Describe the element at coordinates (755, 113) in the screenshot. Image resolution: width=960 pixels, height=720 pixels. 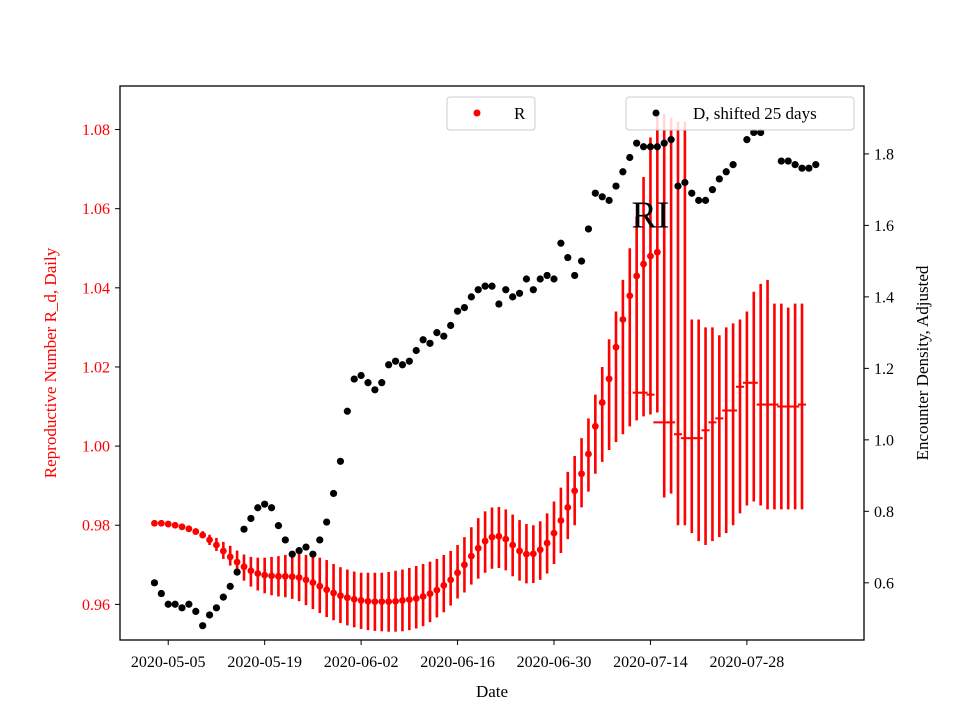
I see `legend-d-label: D, shifted 25 days` at that location.